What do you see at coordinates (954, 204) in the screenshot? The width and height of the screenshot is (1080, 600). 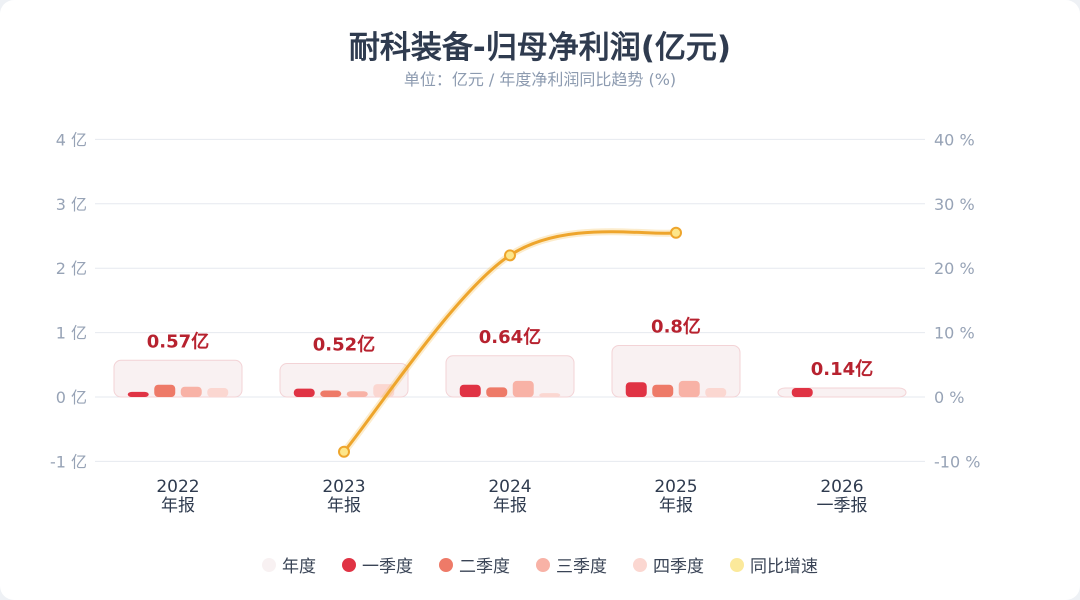 I see `y-tick-label-right: 30 %` at bounding box center [954, 204].